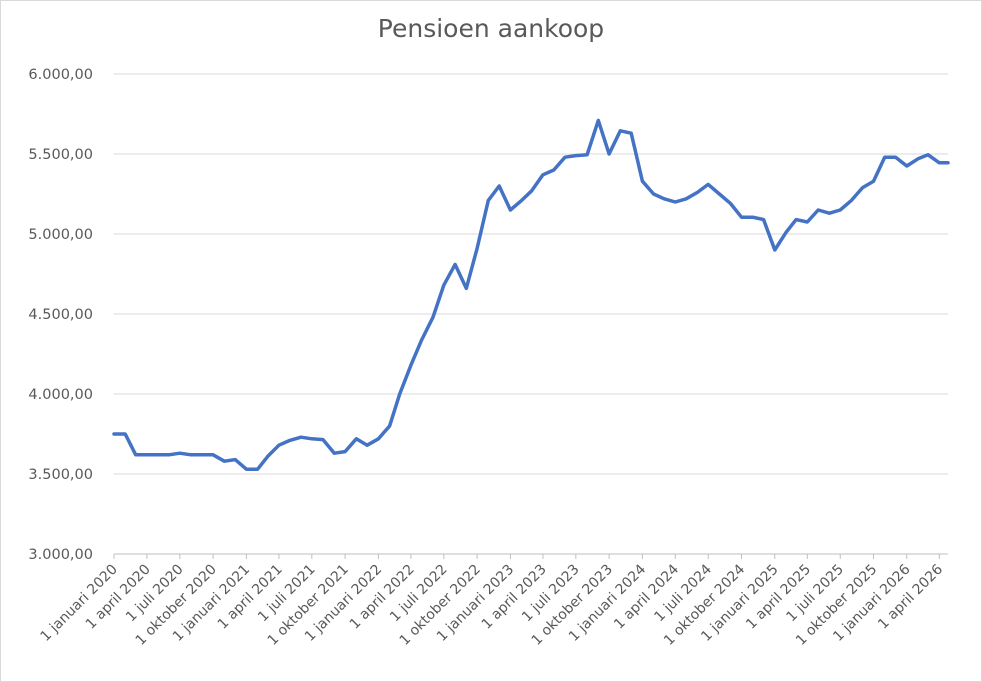  Describe the element at coordinates (60, 395) in the screenshot. I see `y-tick-label: 4.000,00` at that location.